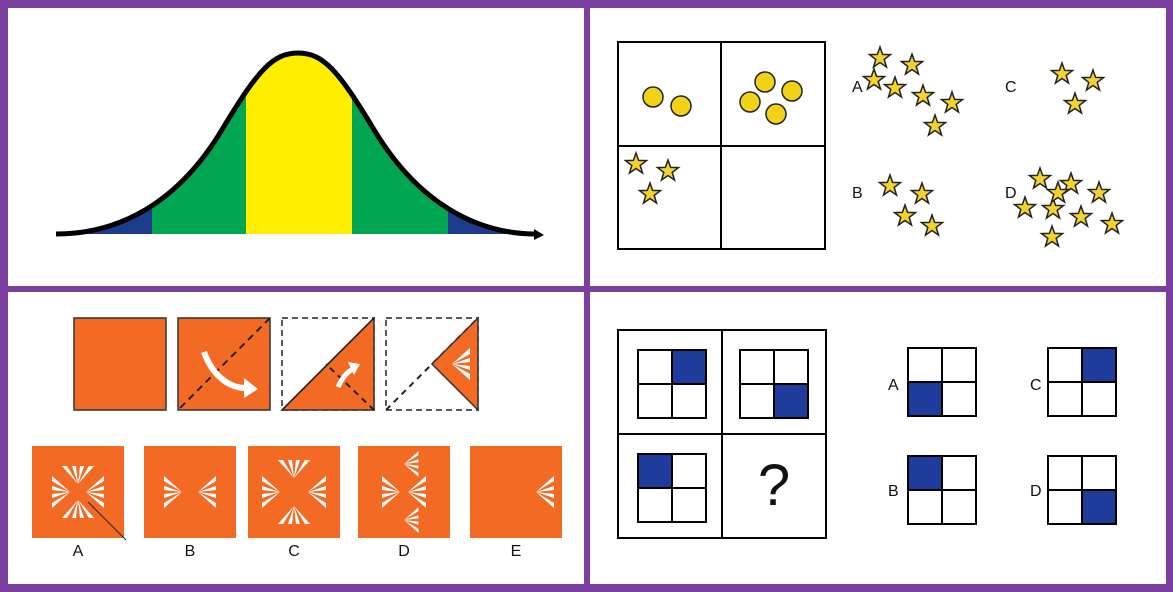  Describe the element at coordinates (771, 98) in the screenshot. I see `cell-four-circles` at that location.